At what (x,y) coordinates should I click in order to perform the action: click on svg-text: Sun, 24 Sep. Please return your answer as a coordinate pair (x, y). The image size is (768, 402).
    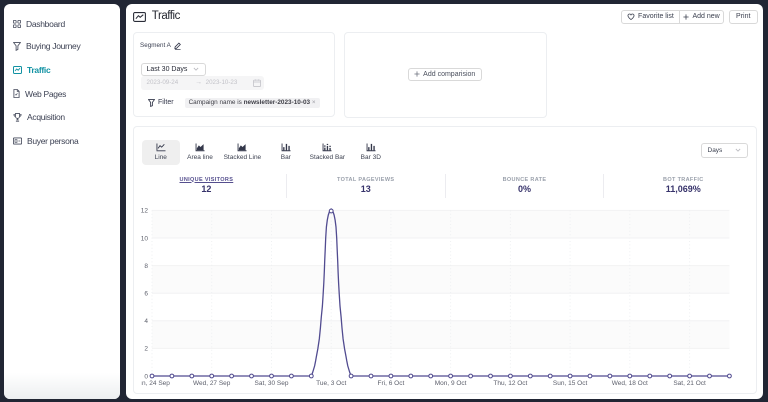
    Looking at the image, I should click on (152, 383).